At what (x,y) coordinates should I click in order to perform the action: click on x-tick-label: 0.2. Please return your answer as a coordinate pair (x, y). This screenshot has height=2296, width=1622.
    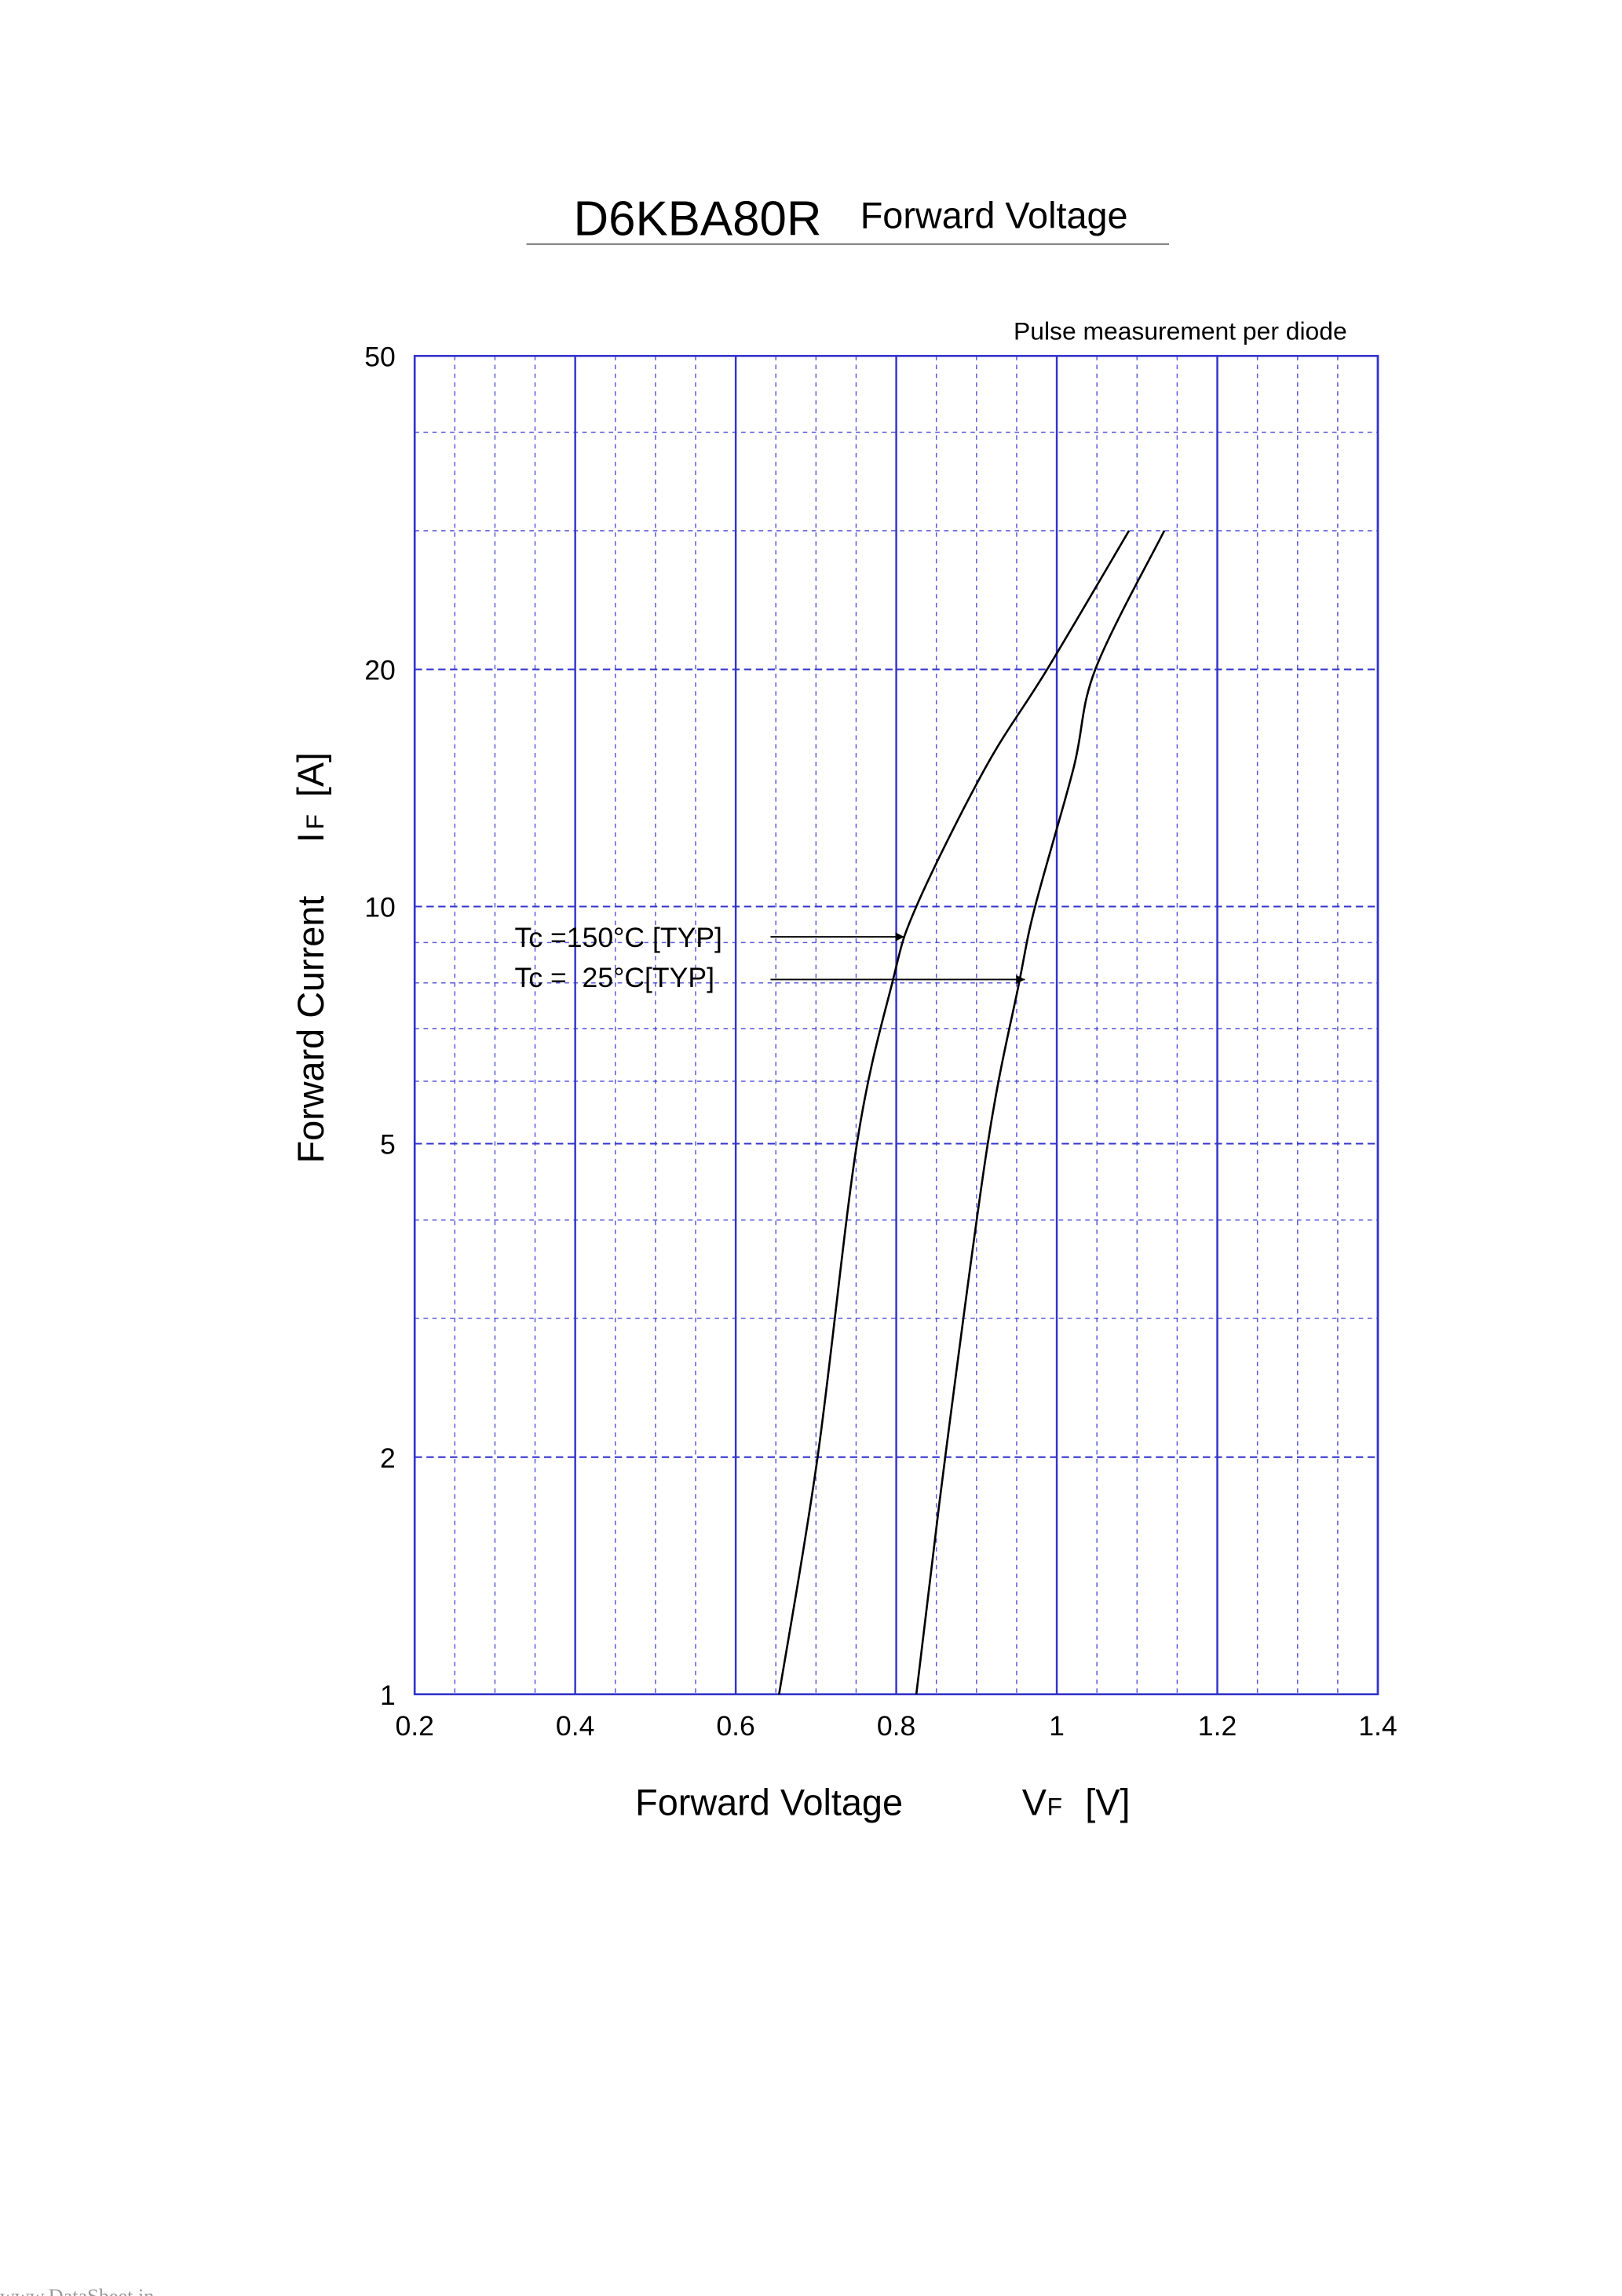
    Looking at the image, I should click on (414, 1726).